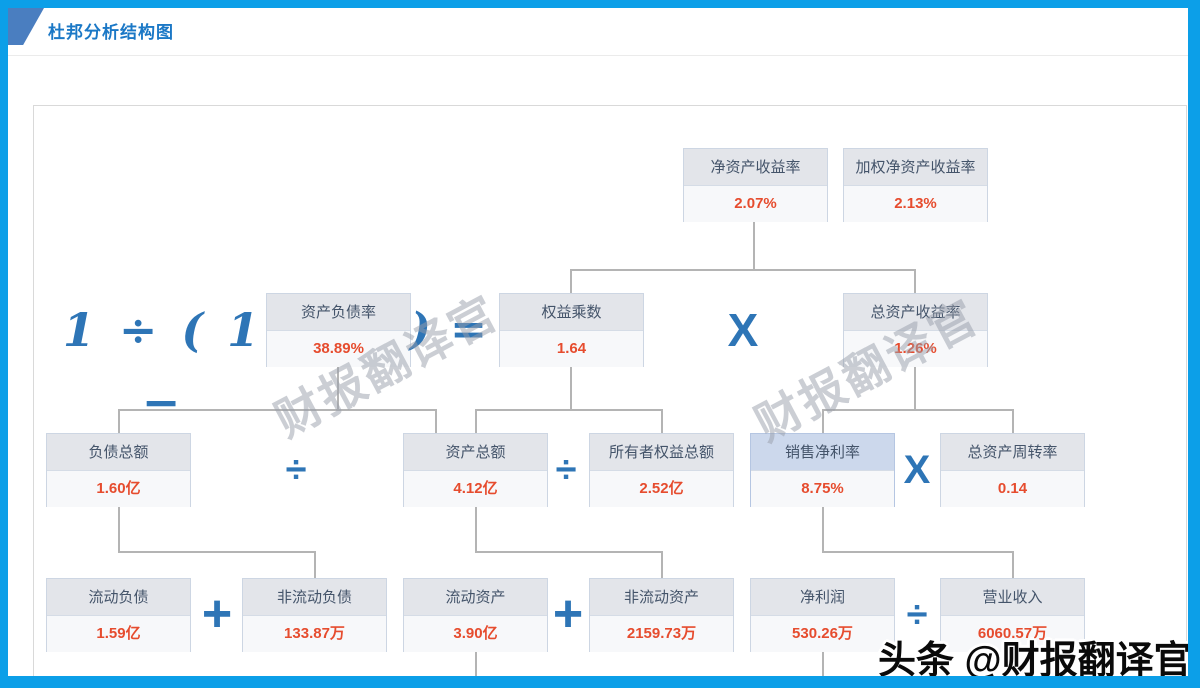  Describe the element at coordinates (571, 349) in the screenshot. I see `node-value: 1.64` at that location.